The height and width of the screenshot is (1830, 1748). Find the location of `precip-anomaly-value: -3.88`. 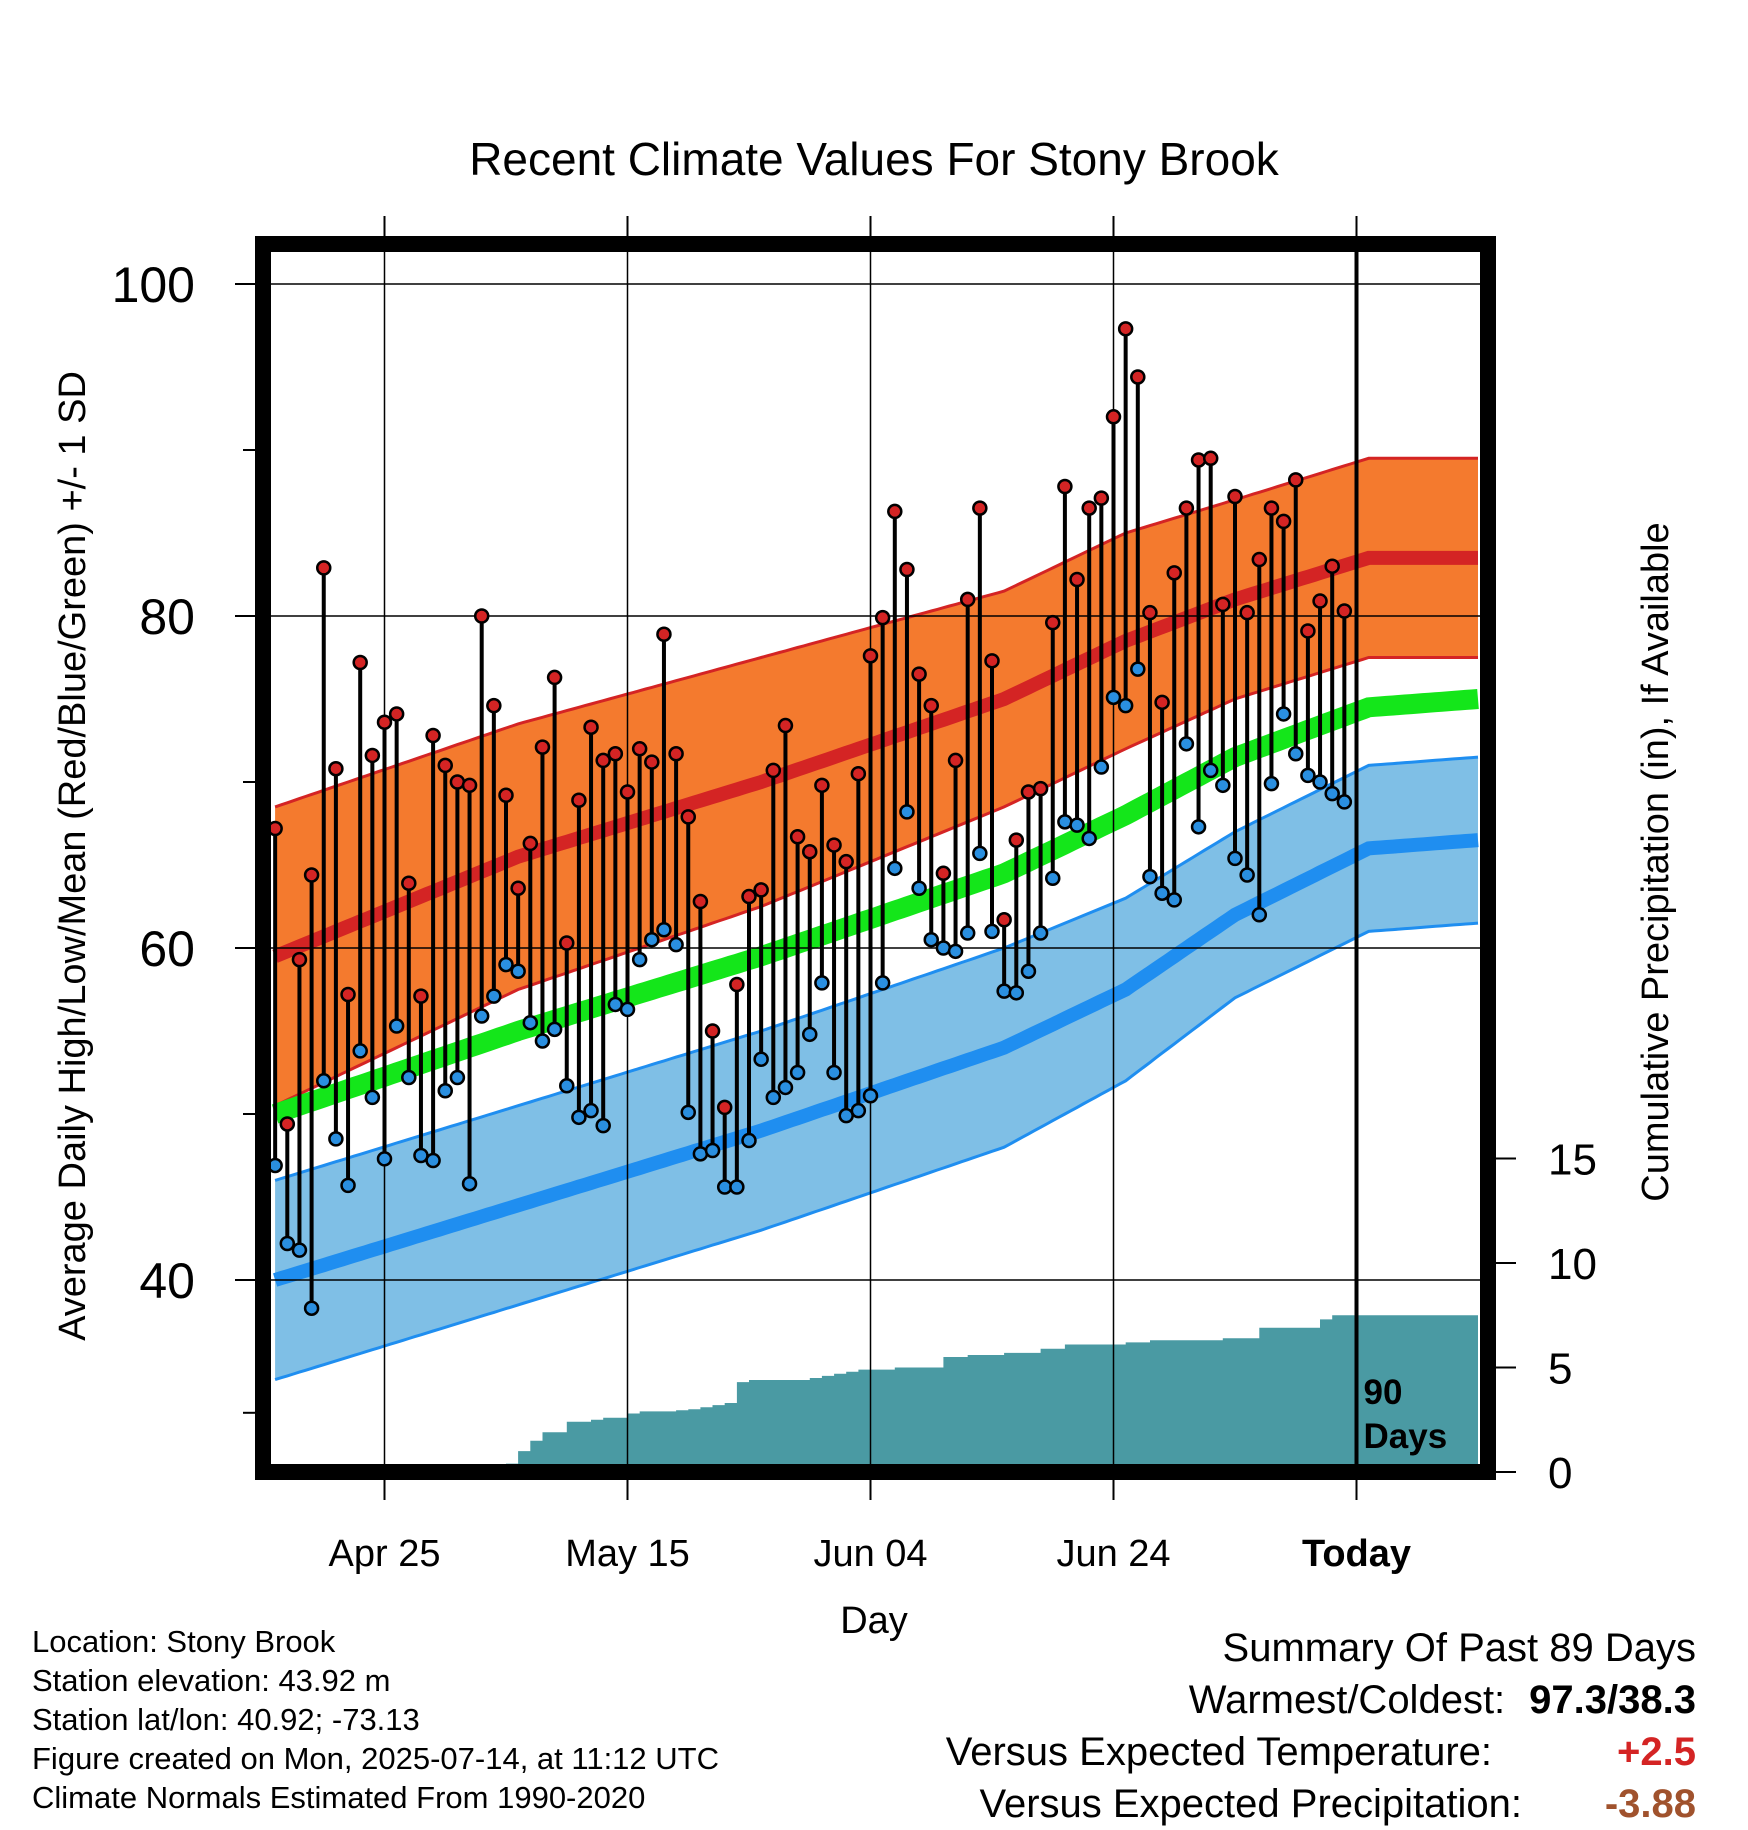

precip-anomaly-value: -3.88 is located at coordinates (1650, 1804).